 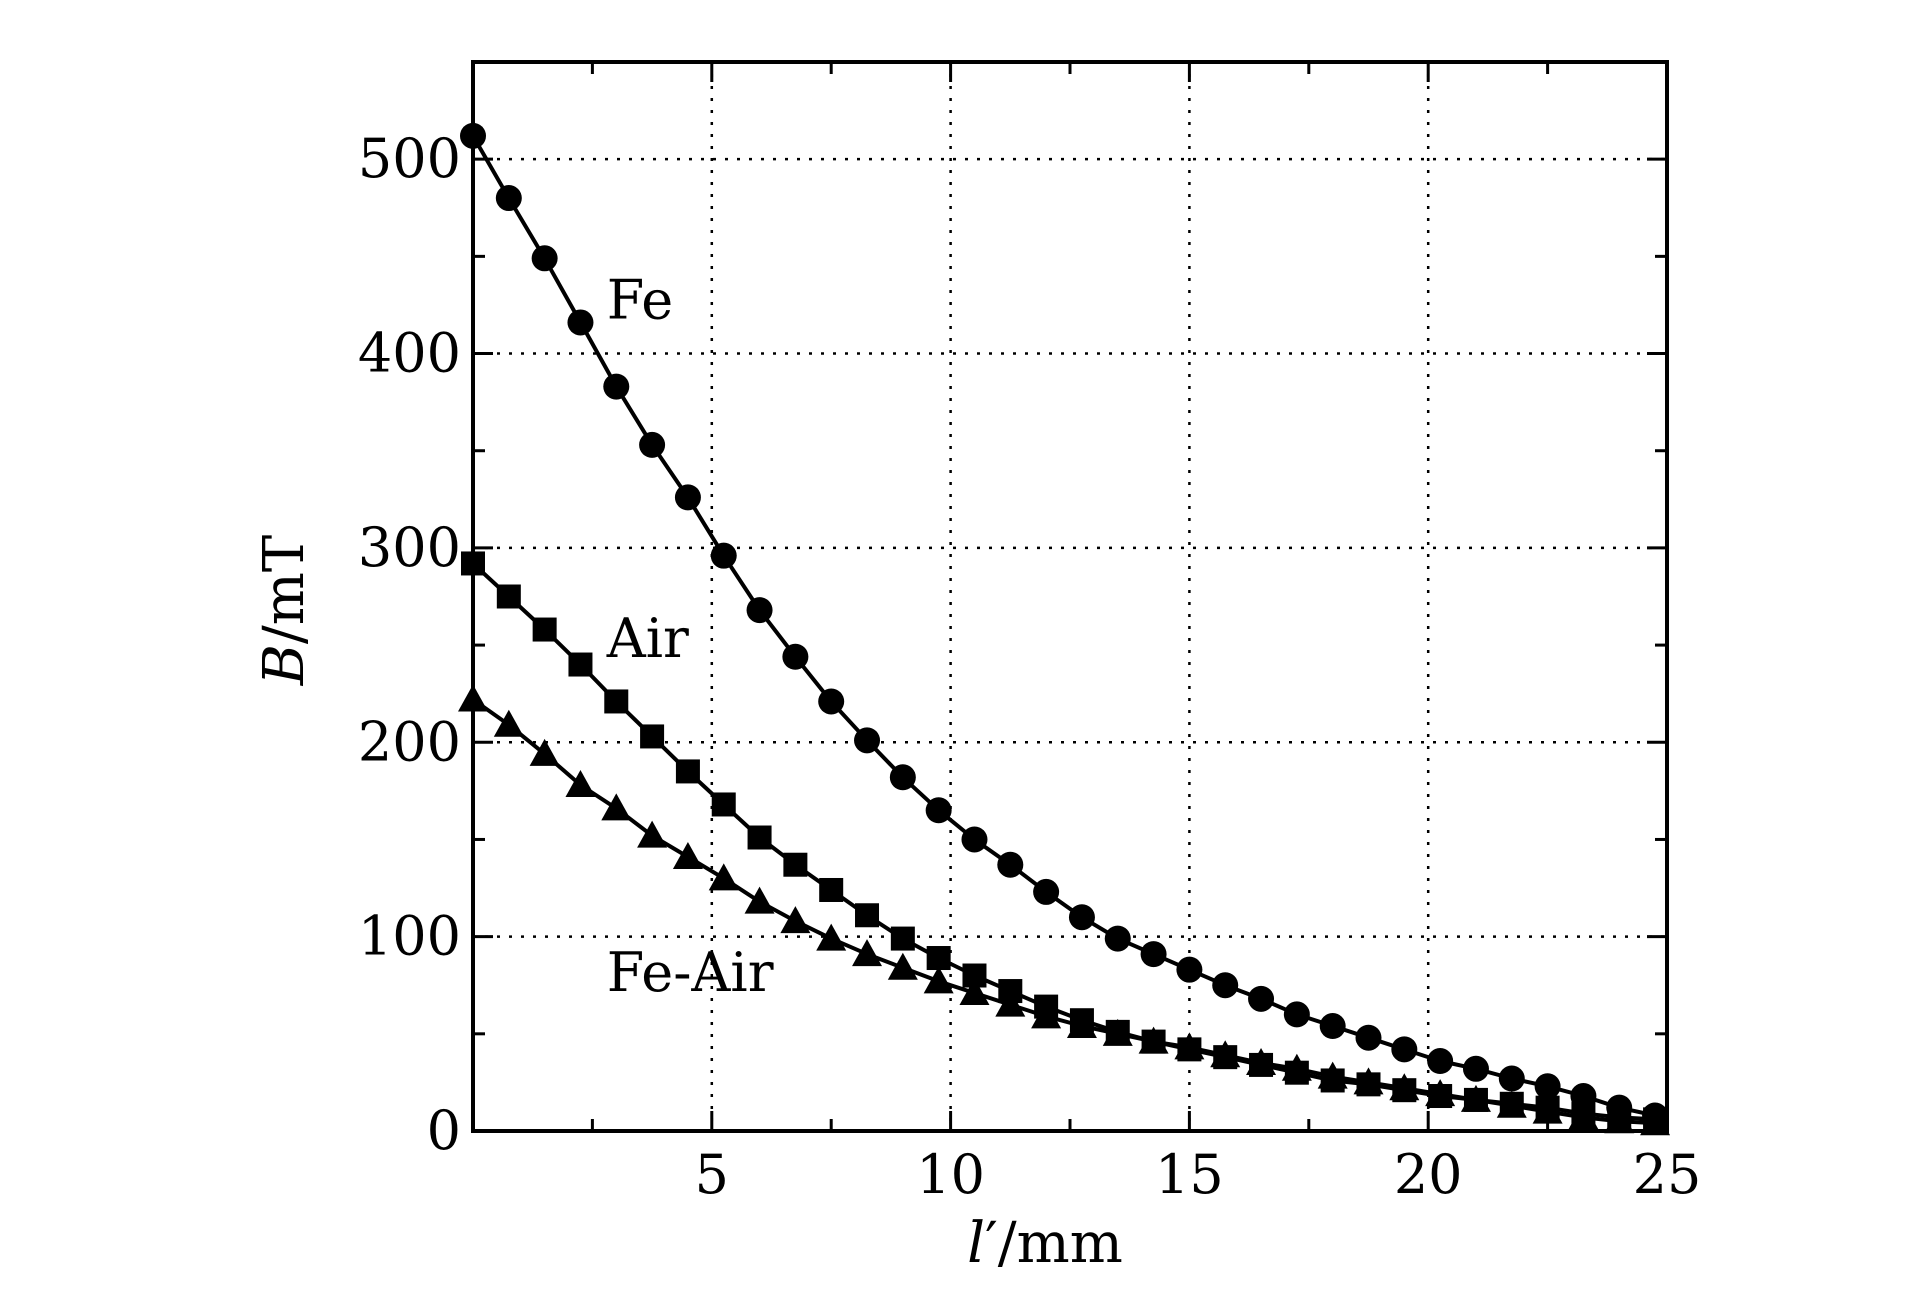 I want to click on series-label-air: Air, so click(x=647, y=638).